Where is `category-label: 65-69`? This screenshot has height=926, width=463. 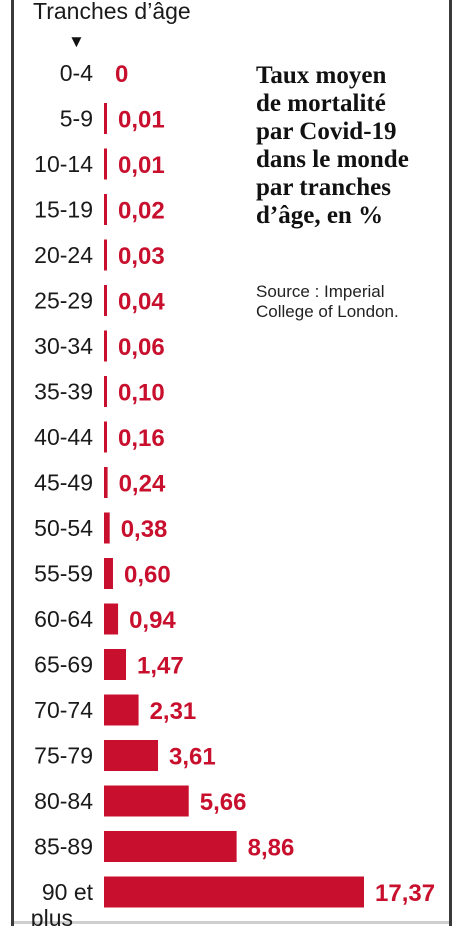
category-label: 65-69 is located at coordinates (63, 665).